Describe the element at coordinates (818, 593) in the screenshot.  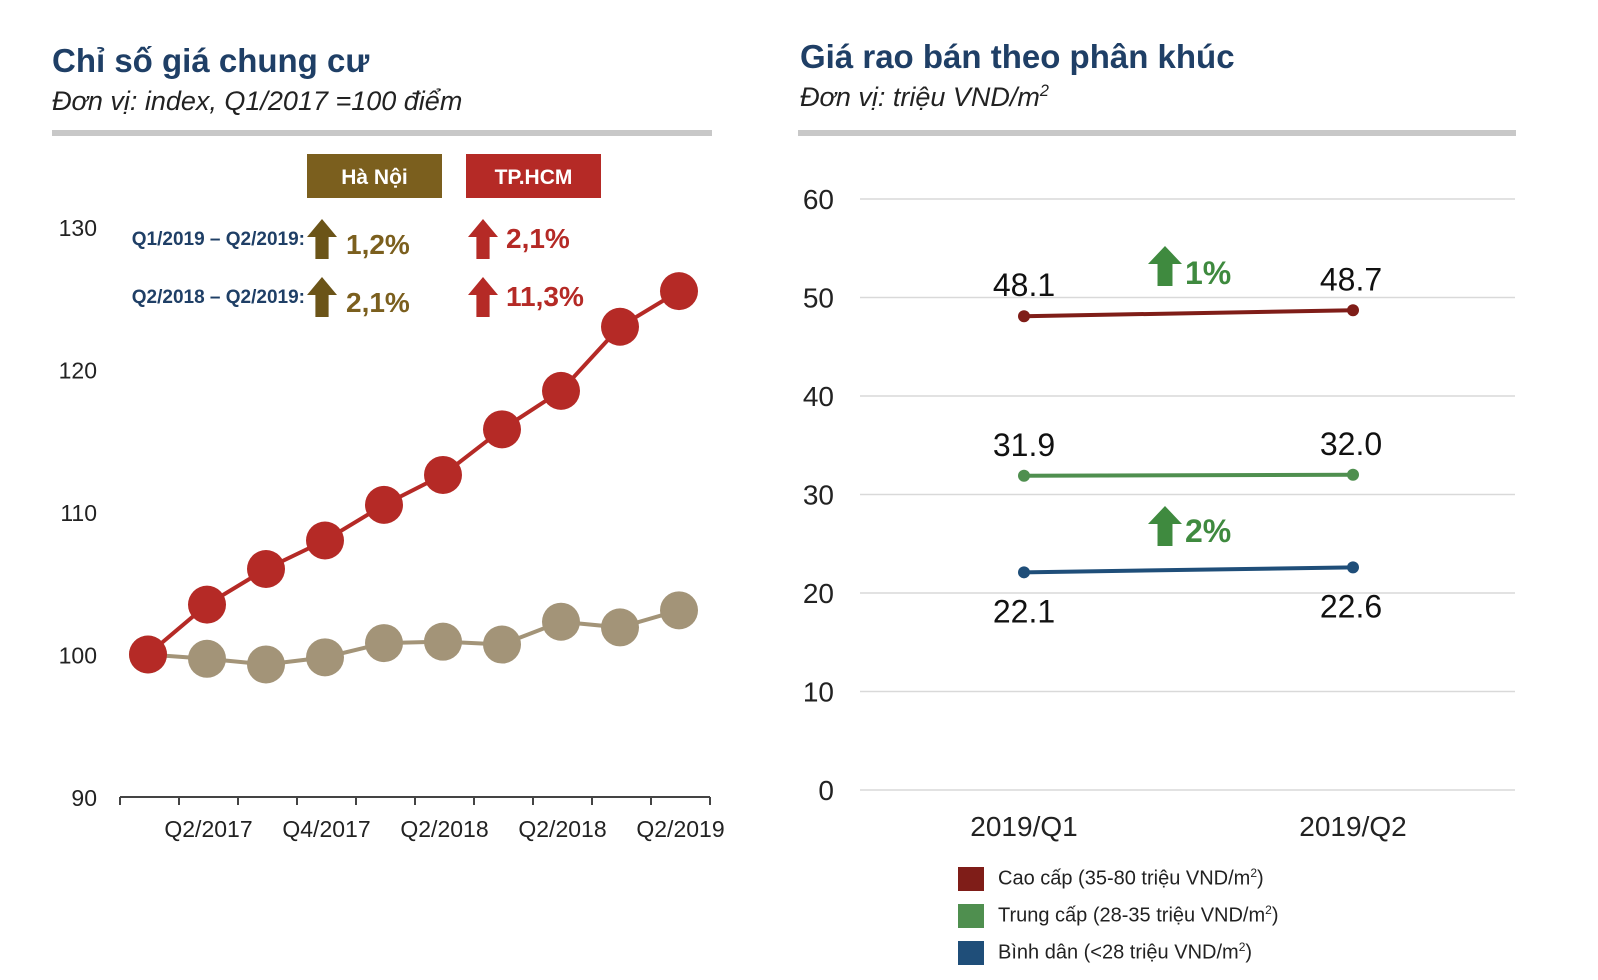
I see `y-tick-label: 20` at that location.